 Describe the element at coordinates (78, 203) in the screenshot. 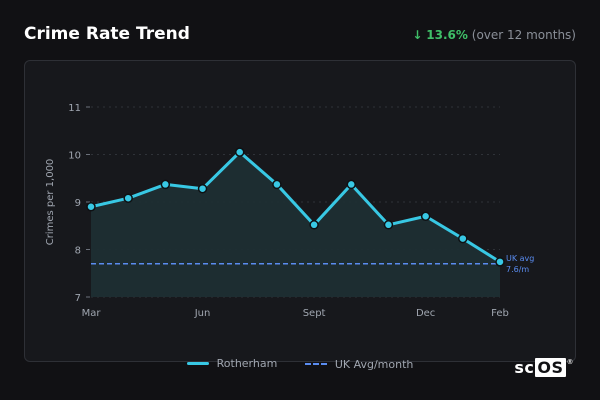

I see `y-tick-label: 9` at that location.